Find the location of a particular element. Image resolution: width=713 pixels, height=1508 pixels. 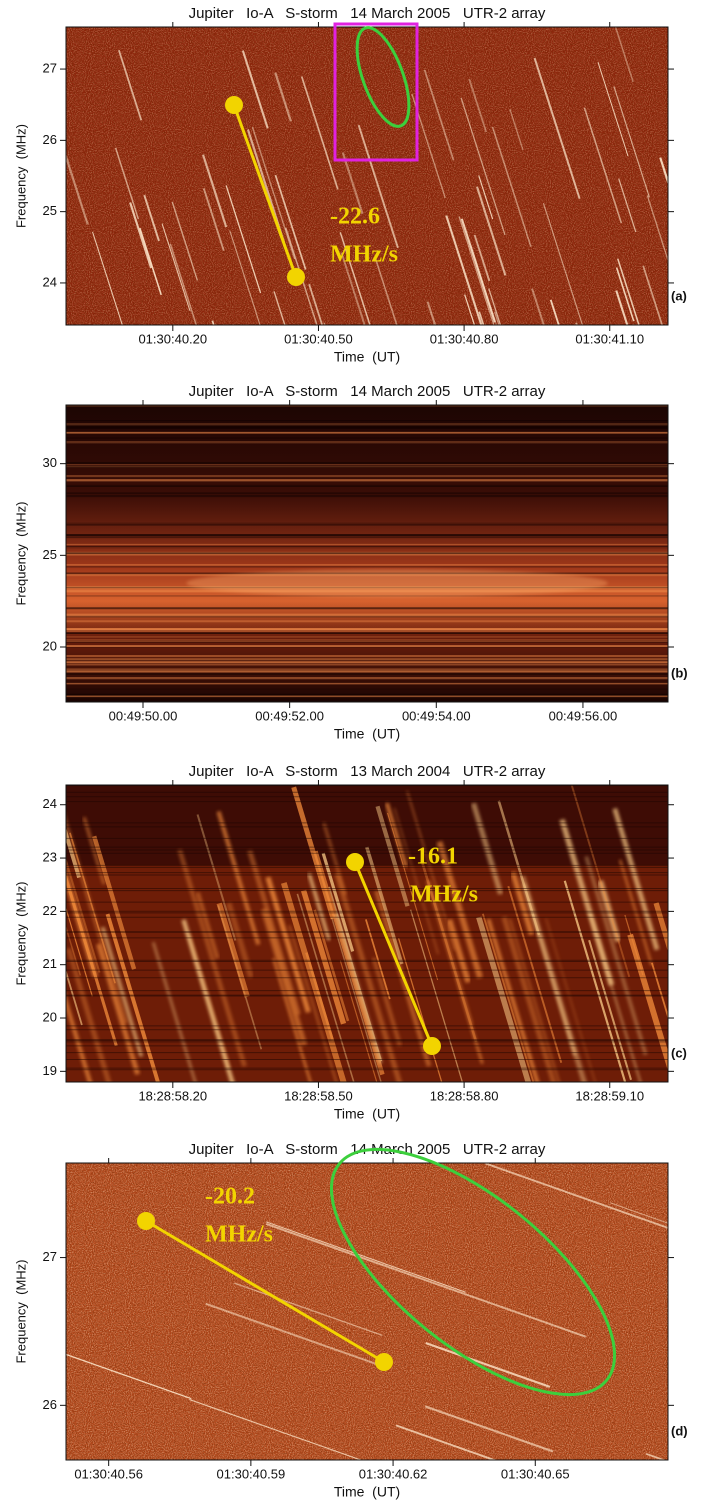

y-tick-label: 30 is located at coordinates (50, 462).